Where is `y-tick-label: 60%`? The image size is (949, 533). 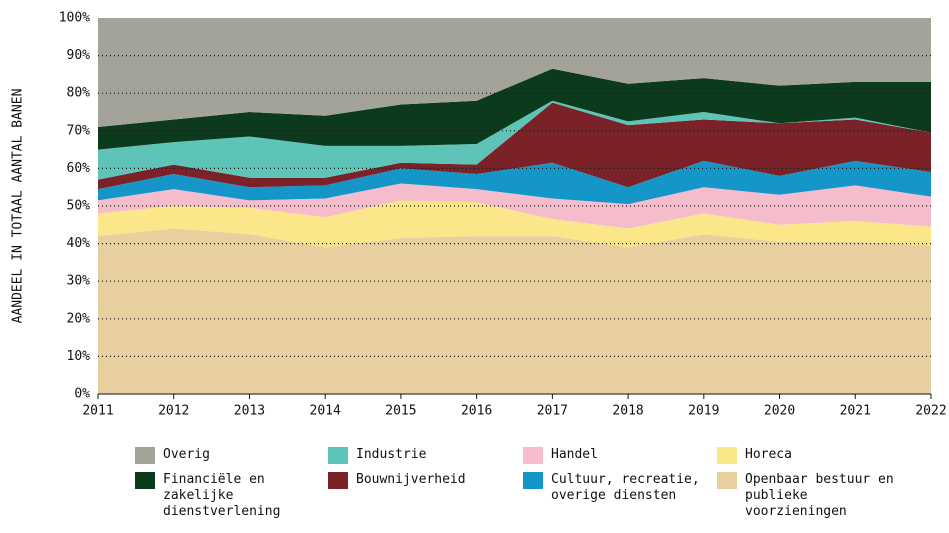 y-tick-label: 60% is located at coordinates (79, 168).